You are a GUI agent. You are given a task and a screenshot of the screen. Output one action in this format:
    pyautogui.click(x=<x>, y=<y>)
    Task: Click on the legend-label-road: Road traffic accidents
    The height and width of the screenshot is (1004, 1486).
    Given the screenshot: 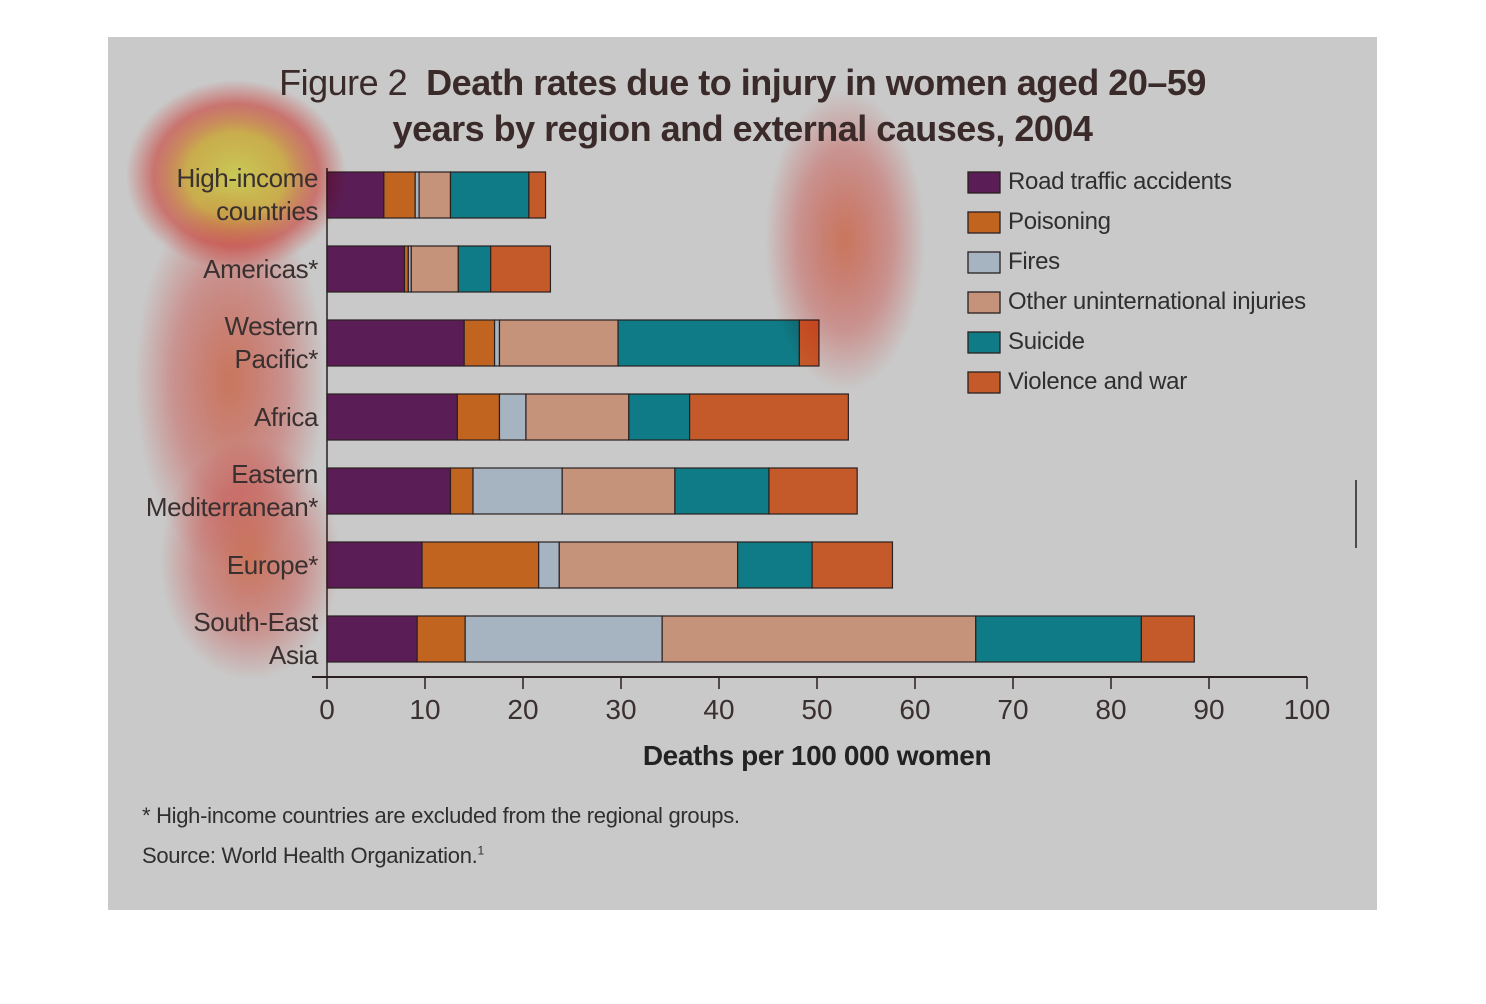 What is the action you would take?
    pyautogui.click(x=1120, y=181)
    